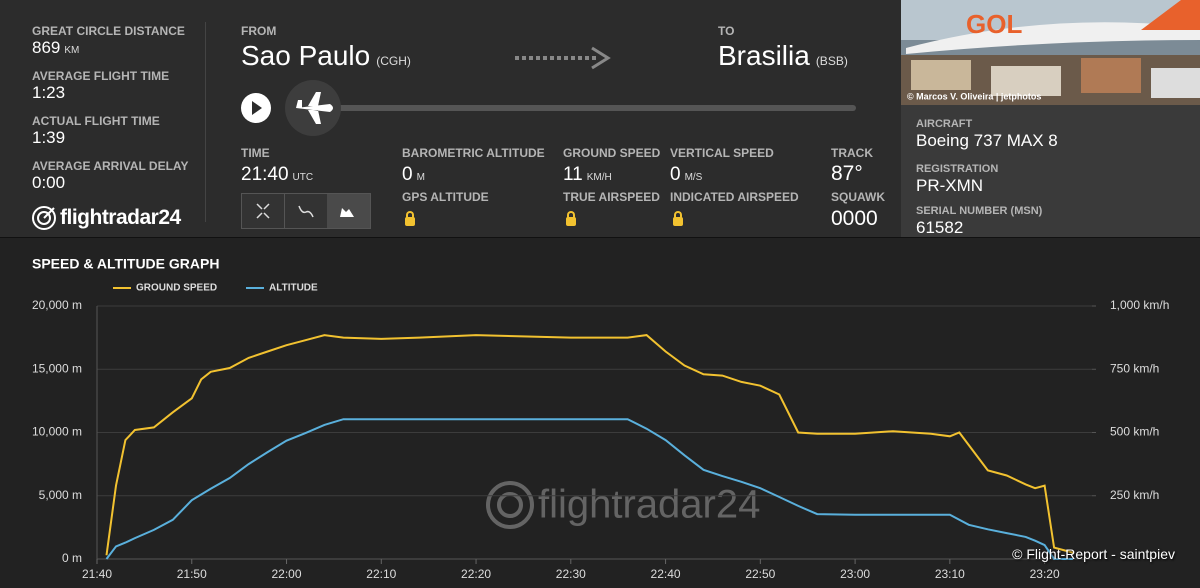 Image resolution: width=1200 pixels, height=588 pixels. What do you see at coordinates (722, 153) in the screenshot?
I see `info-label: VERTICAL SPEED` at bounding box center [722, 153].